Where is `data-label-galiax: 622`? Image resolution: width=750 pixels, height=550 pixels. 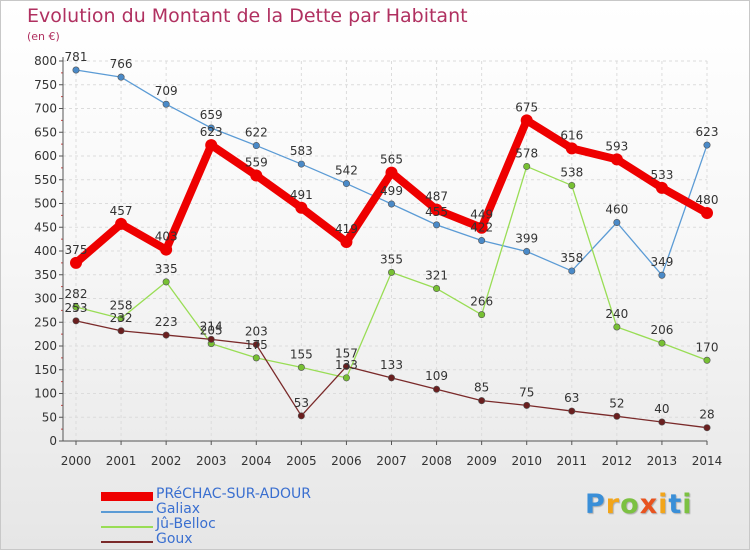 data-label-galiax: 622 is located at coordinates (256, 133).